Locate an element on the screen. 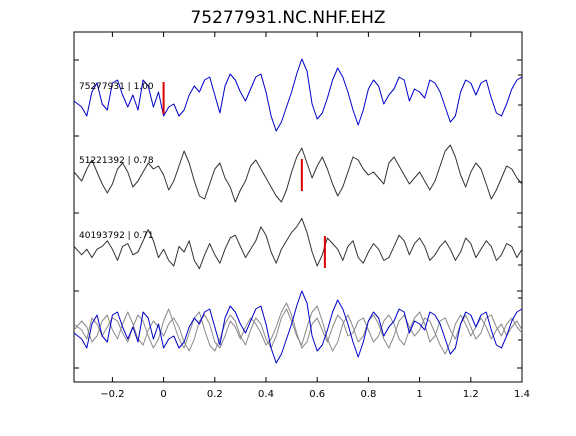 The image size is (576, 436). trace-label-2: 51221392 | 0.78 is located at coordinates (116, 161).